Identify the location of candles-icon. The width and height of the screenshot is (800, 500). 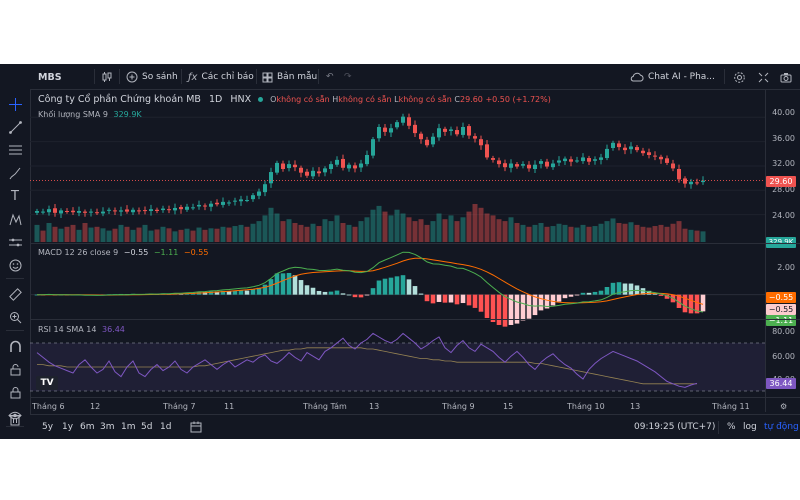
(107, 77).